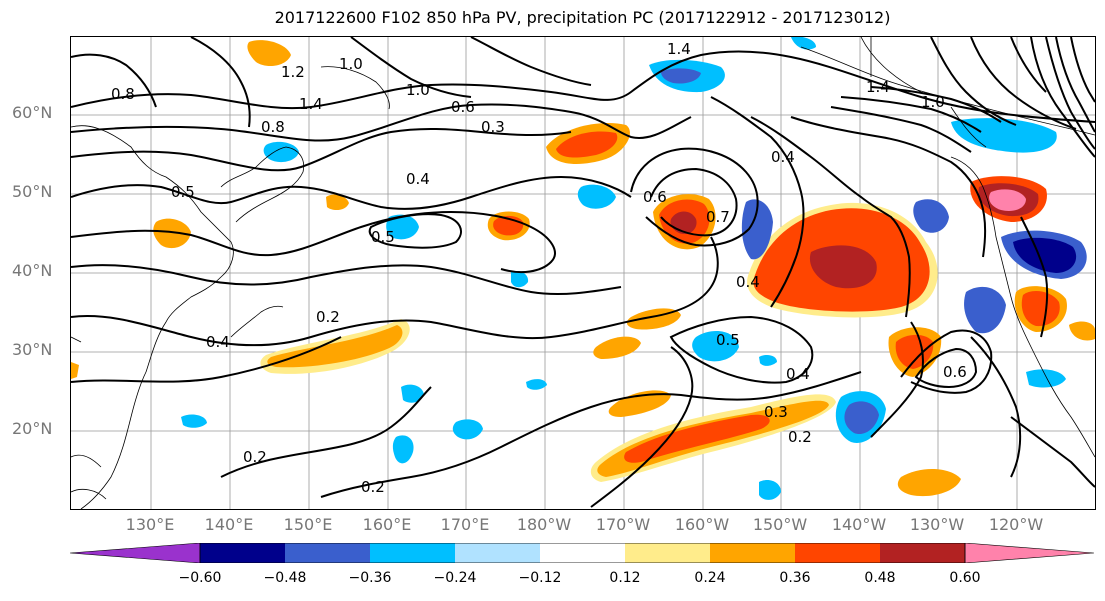  Describe the element at coordinates (308, 524) in the screenshot. I see `lon-label-150e: 150°E` at that location.